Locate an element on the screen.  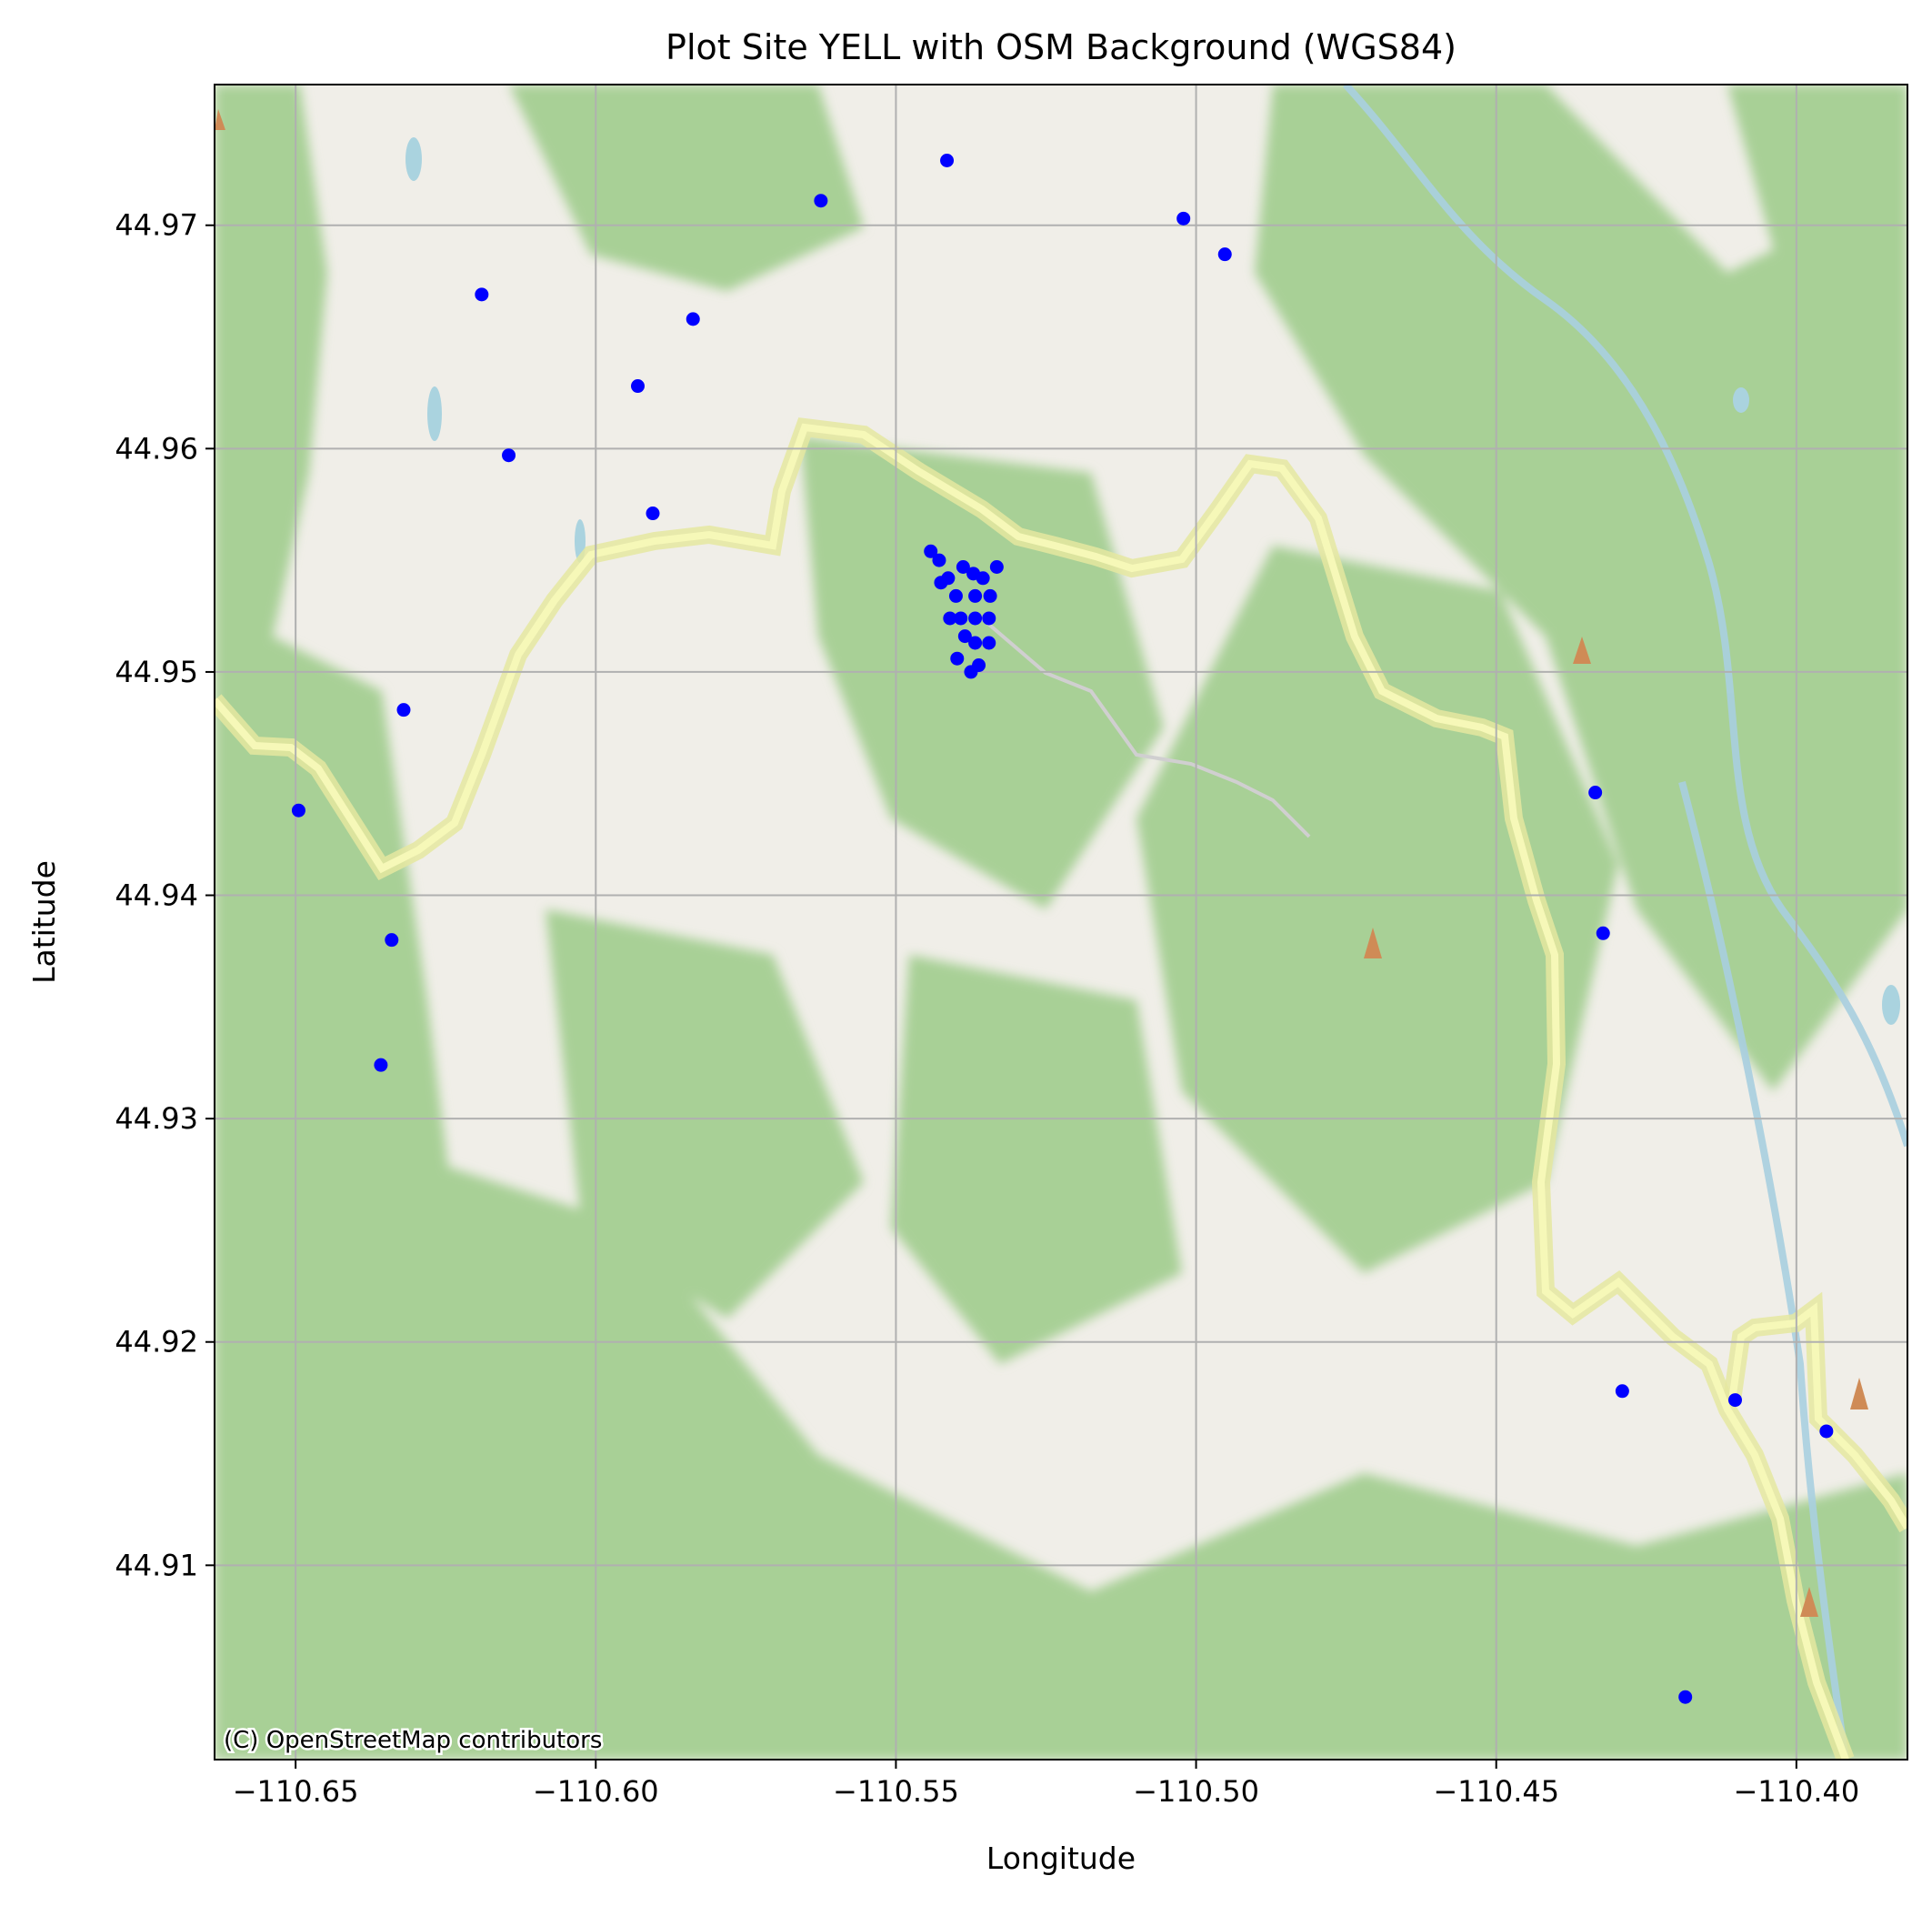
x-tick-label: −110.45 is located at coordinates (1496, 1791).